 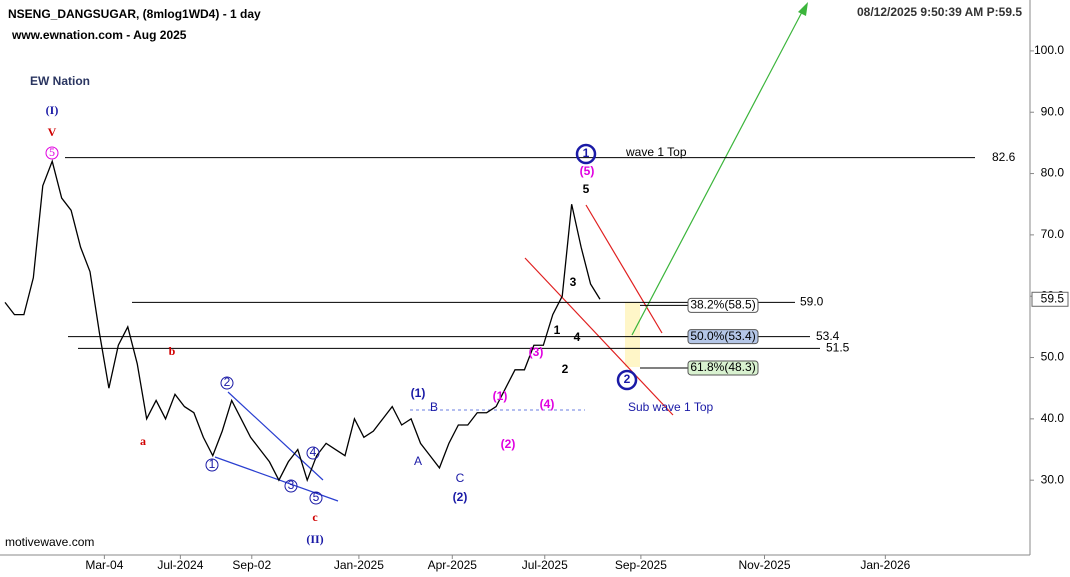 I want to click on y-tick-label: 70.0, so click(x=1053, y=234).